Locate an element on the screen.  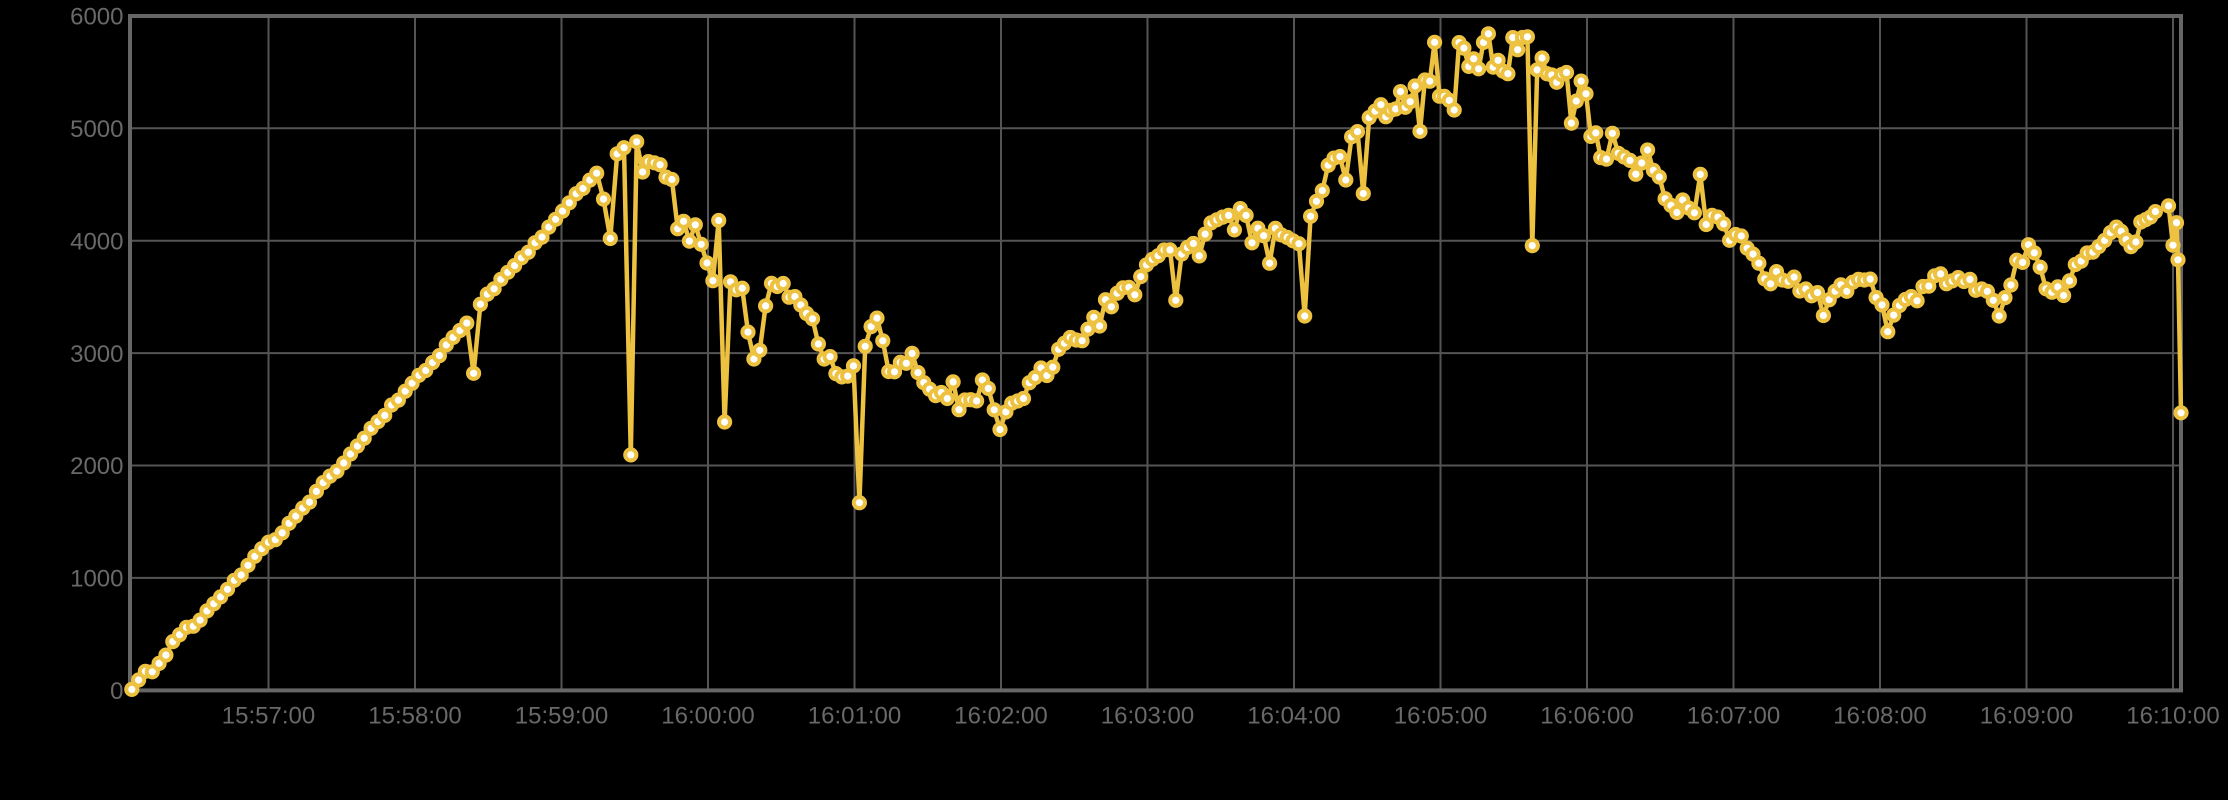
svg-text: 16:00:00 is located at coordinates (707, 716).